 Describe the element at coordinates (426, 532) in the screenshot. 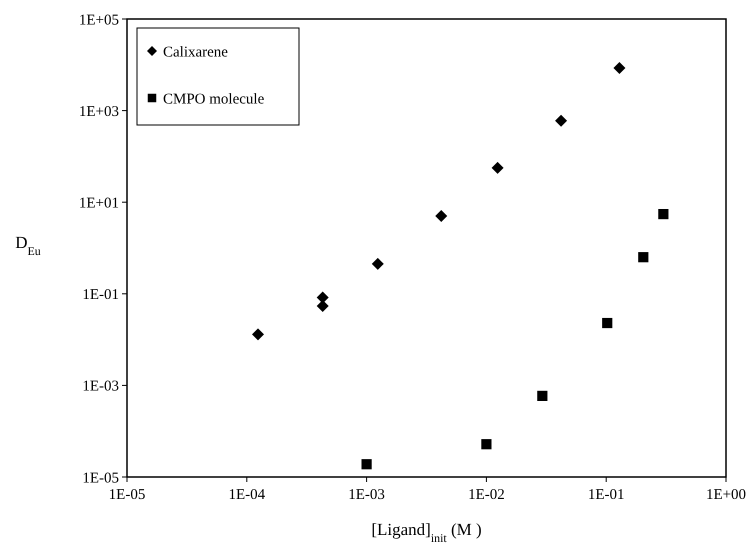

I see `x-axis-title: [Ligand]$_{init}$ (M )` at that location.